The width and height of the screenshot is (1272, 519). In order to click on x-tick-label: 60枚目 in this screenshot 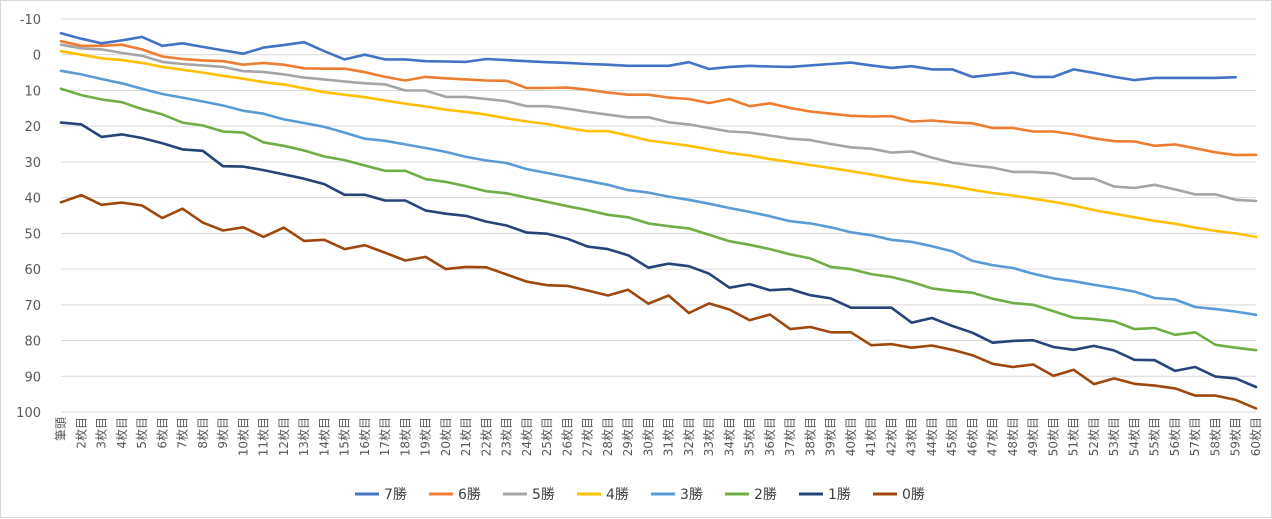, I will do `click(1255, 436)`.